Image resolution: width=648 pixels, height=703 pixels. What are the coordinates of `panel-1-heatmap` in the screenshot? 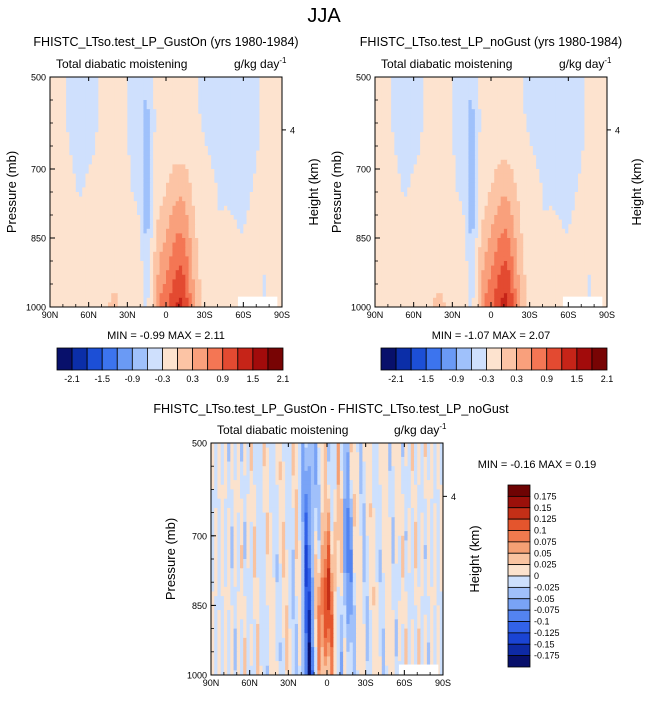 It's located at (166, 192).